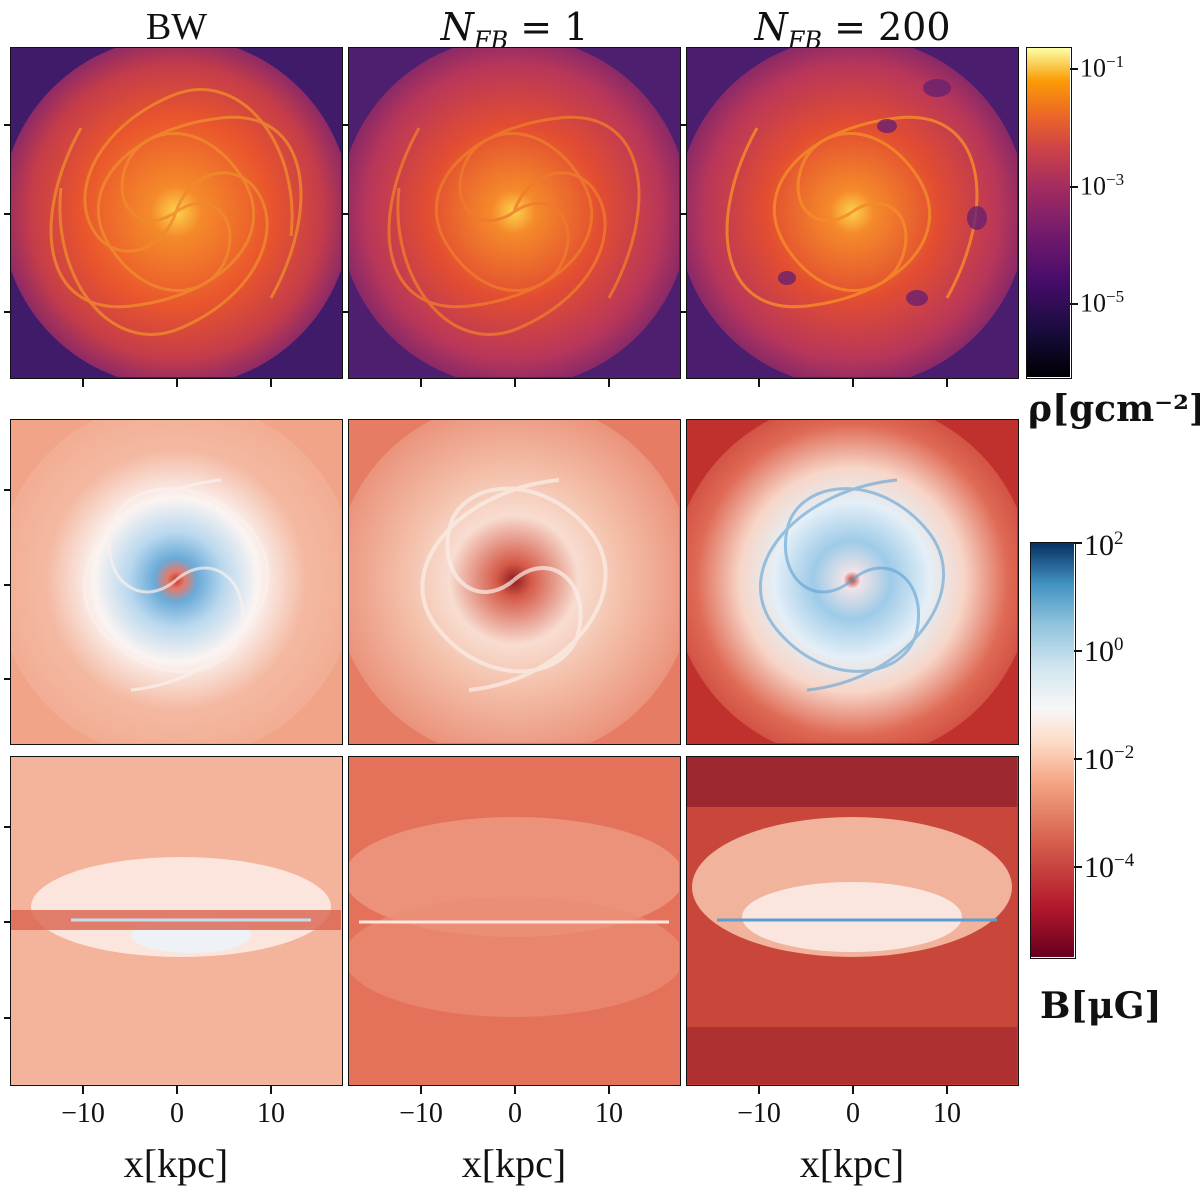  I want to click on colorbar-tick-label: 10⁻², so click(1109, 759).